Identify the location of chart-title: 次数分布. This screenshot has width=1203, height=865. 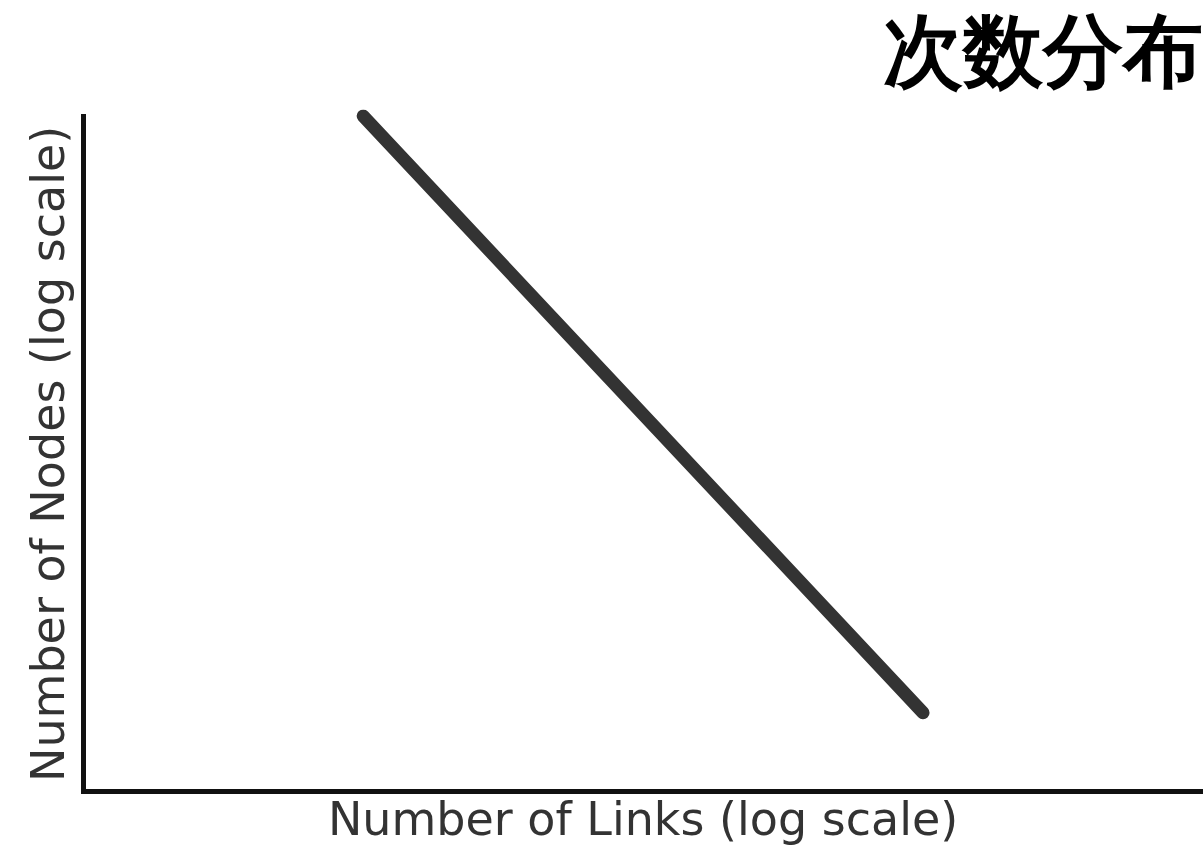
(1043, 51).